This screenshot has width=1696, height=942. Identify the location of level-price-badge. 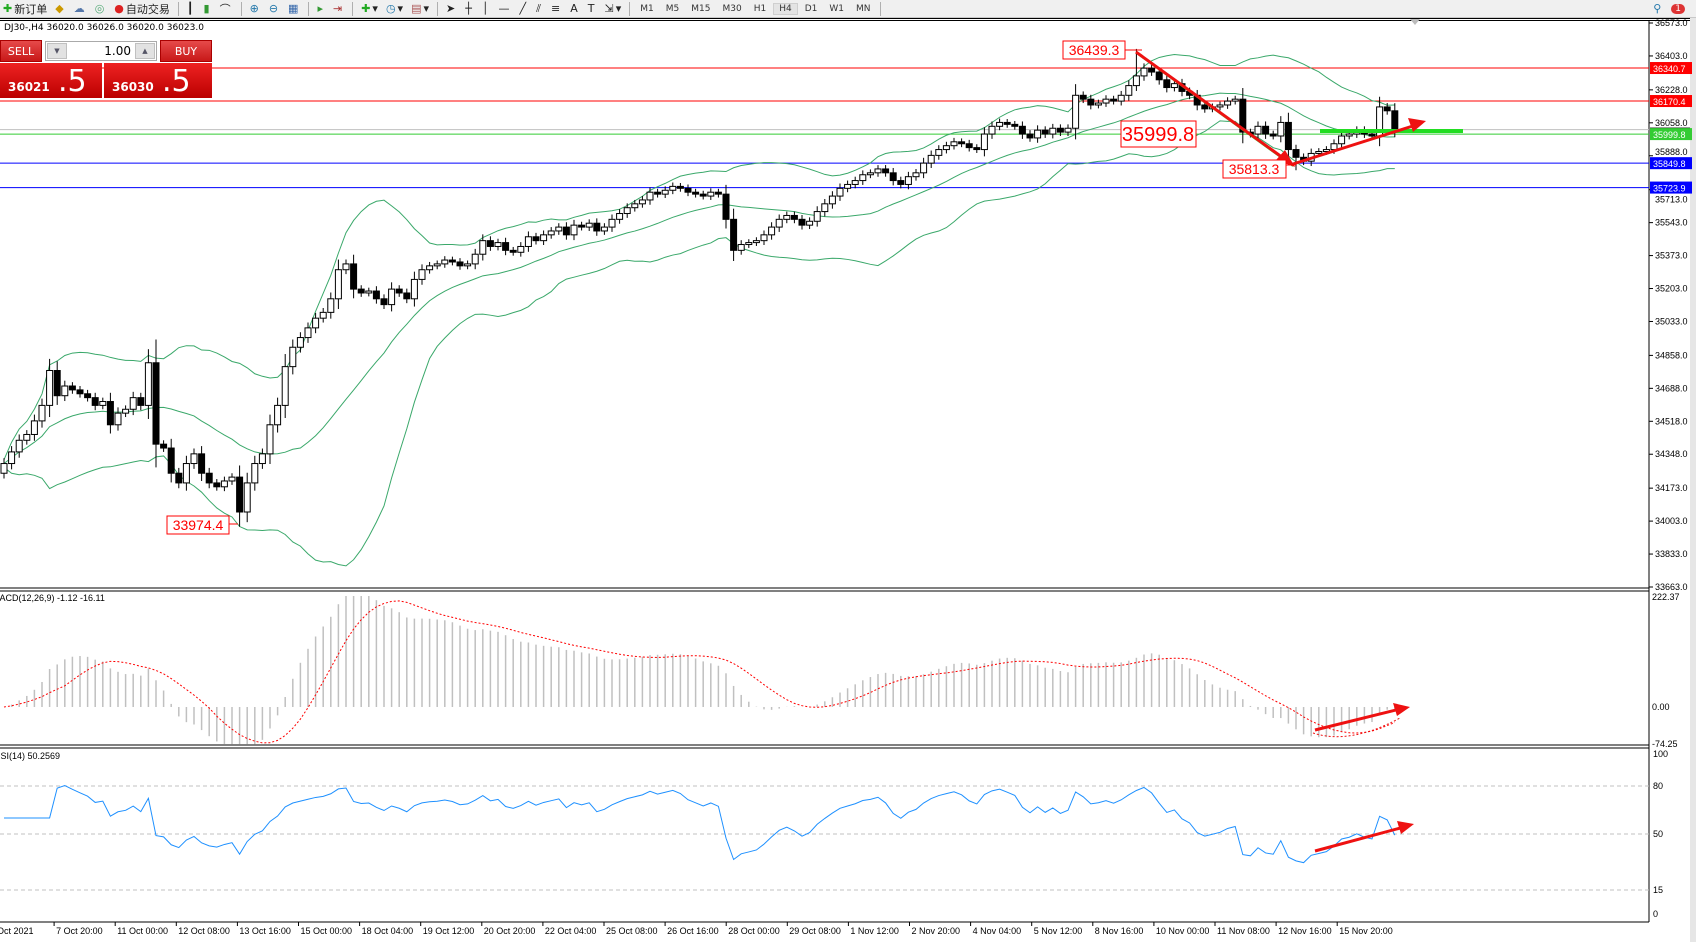
(1671, 101).